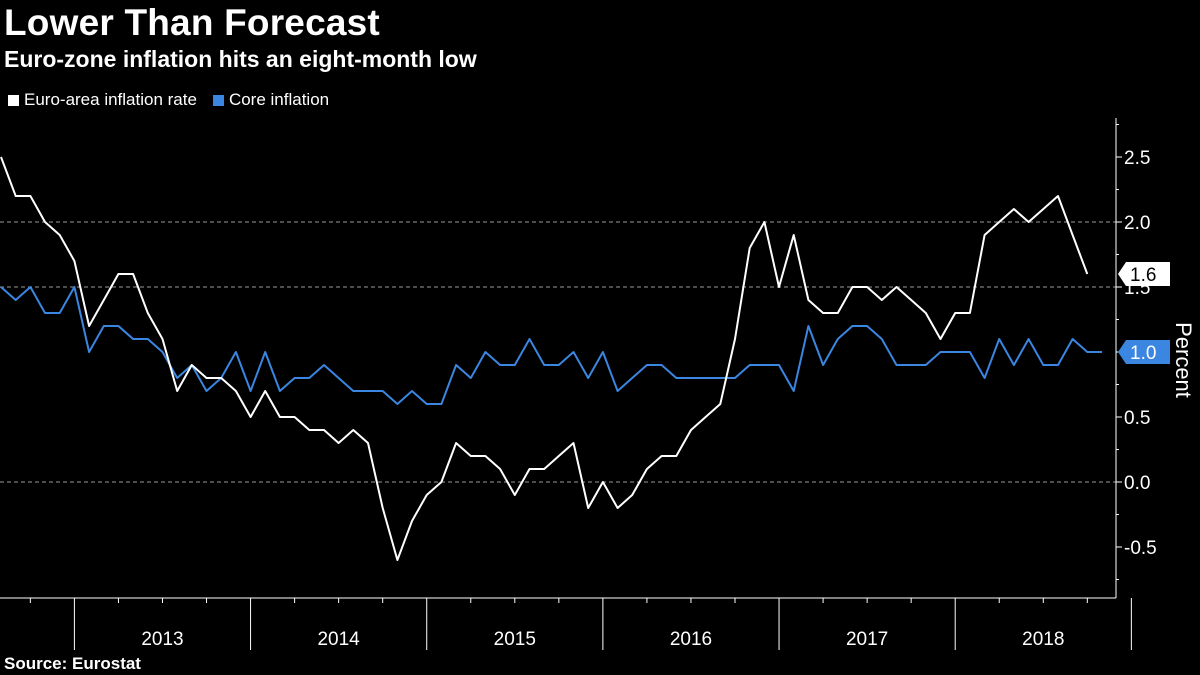 This screenshot has width=1200, height=675. Describe the element at coordinates (162, 639) in the screenshot. I see `year-label-2013: 2013` at that location.